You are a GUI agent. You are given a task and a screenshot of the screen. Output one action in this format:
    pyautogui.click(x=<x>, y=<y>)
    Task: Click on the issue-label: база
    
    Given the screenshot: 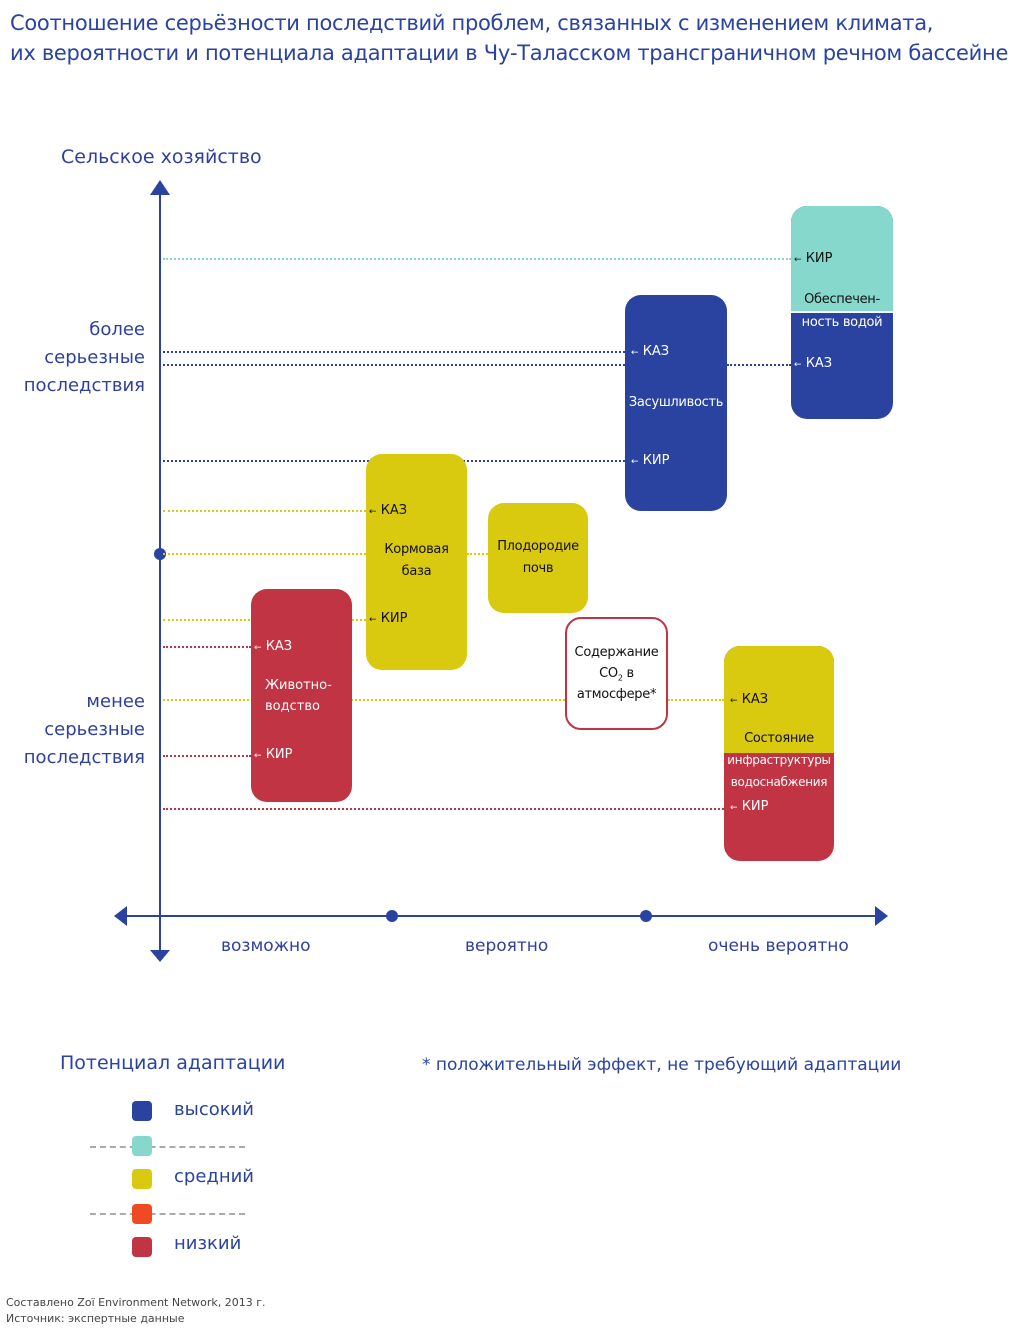 What is the action you would take?
    pyautogui.click(x=416, y=571)
    